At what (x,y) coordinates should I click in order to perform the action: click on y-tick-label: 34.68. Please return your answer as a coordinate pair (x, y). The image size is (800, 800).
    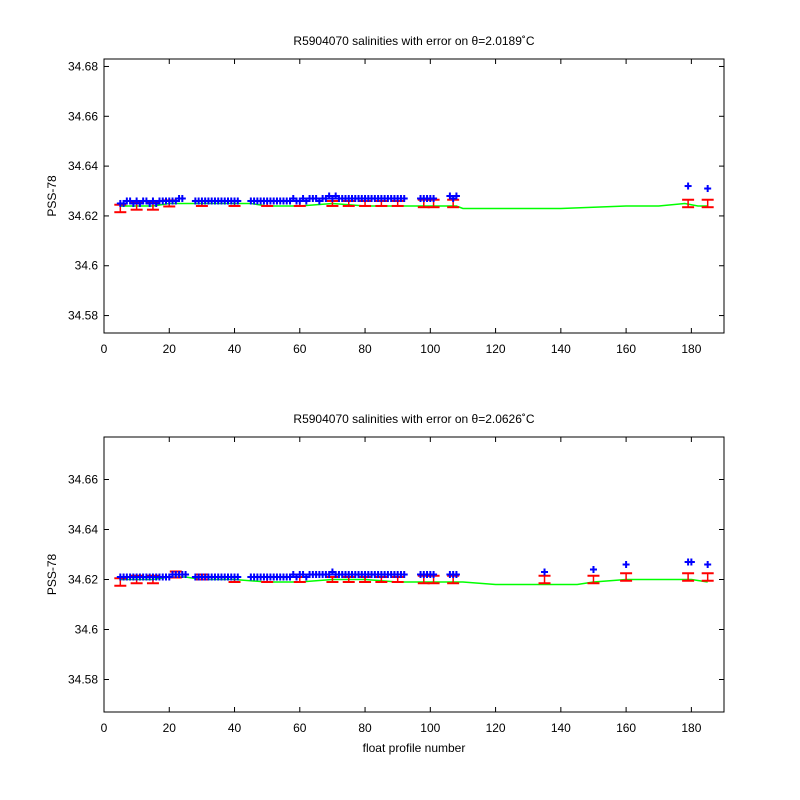
    Looking at the image, I should click on (83, 66).